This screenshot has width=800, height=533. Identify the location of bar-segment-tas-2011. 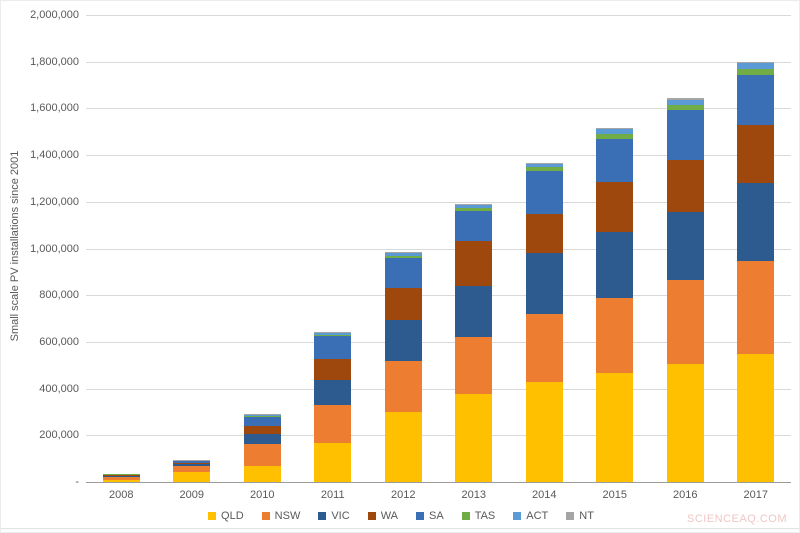
(333, 335).